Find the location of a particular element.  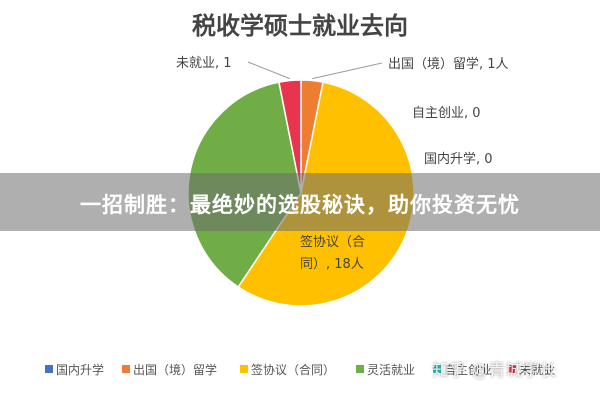

ad-banner is located at coordinates (300, 202).